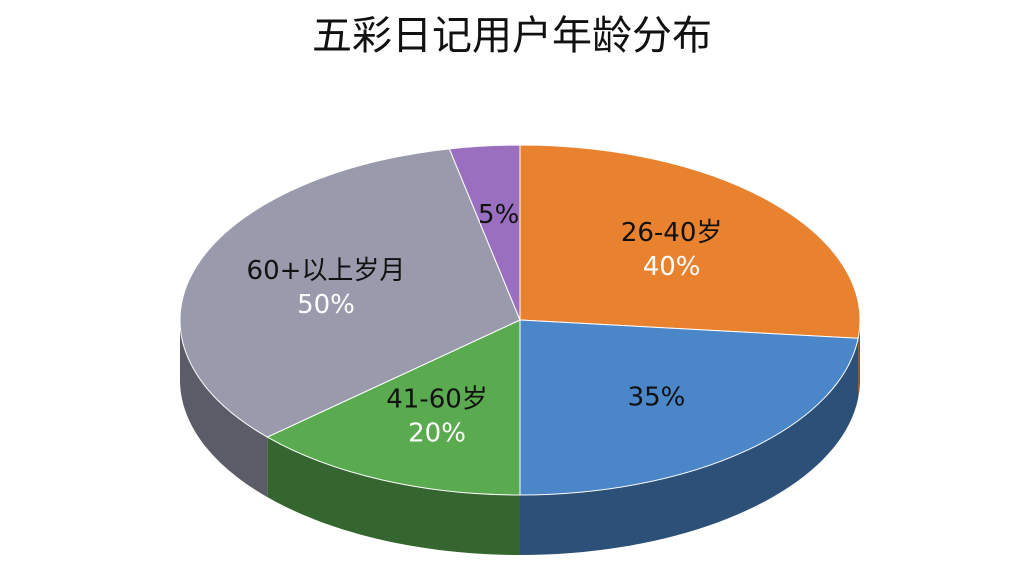  Describe the element at coordinates (672, 267) in the screenshot. I see `slice-label: 40%` at that location.